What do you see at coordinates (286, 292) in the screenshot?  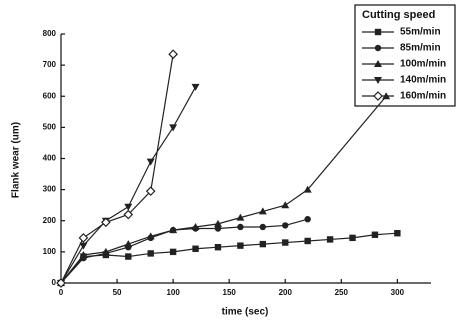 I see `x-tick-label: 200` at bounding box center [286, 292].